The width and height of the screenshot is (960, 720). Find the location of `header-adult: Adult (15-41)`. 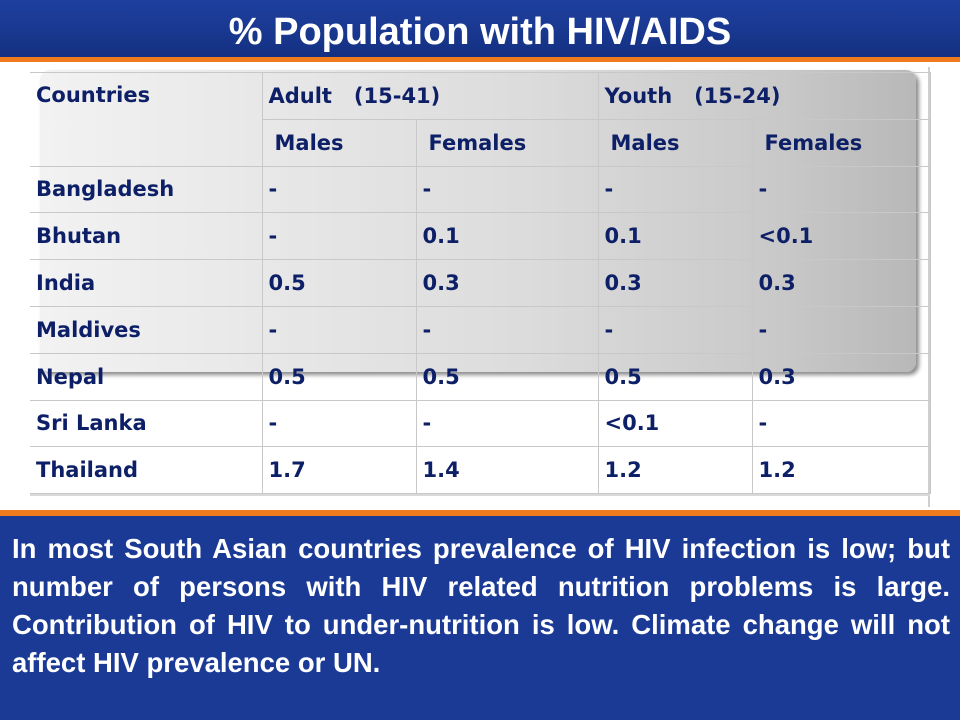

header-adult: Adult (15-41) is located at coordinates (430, 96).